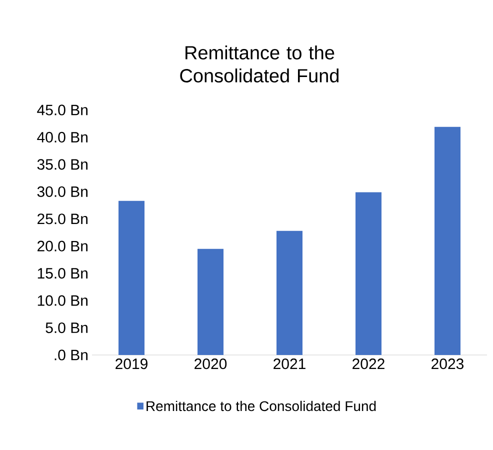 The image size is (493, 450). What do you see at coordinates (62, 164) in the screenshot?
I see `y-tick-label: 35.0 Bn` at bounding box center [62, 164].